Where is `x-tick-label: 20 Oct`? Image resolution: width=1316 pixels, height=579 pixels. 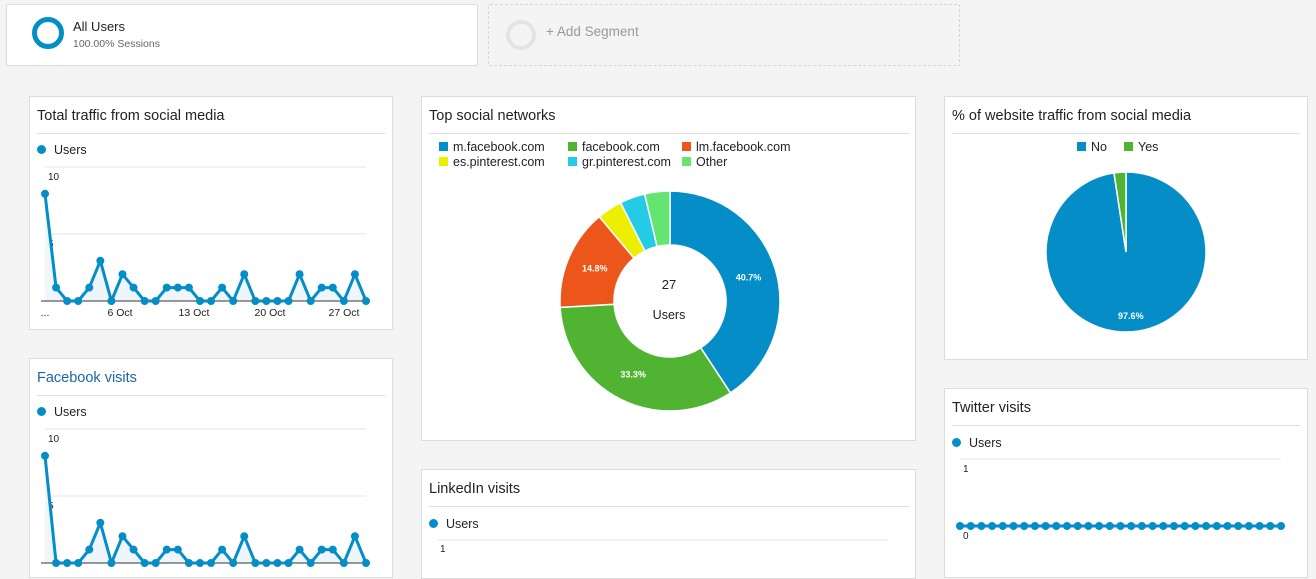
x-tick-label: 20 Oct is located at coordinates (270, 313).